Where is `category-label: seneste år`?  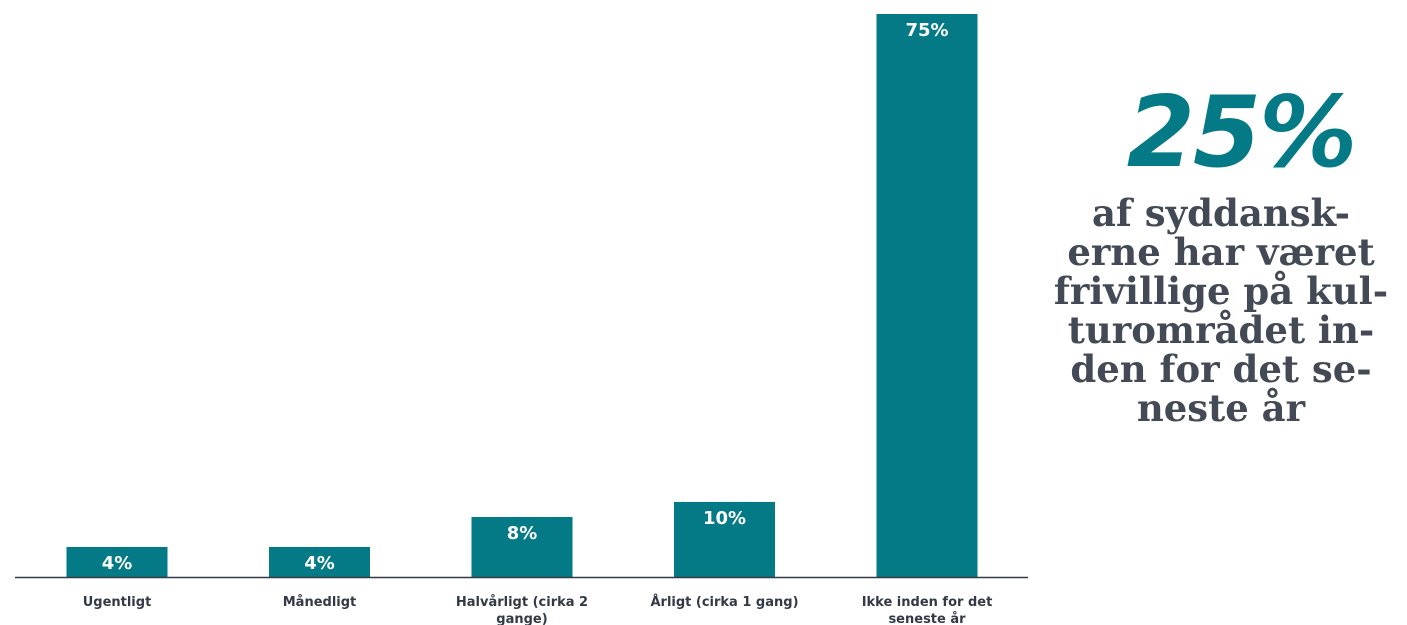 category-label: seneste år is located at coordinates (927, 618).